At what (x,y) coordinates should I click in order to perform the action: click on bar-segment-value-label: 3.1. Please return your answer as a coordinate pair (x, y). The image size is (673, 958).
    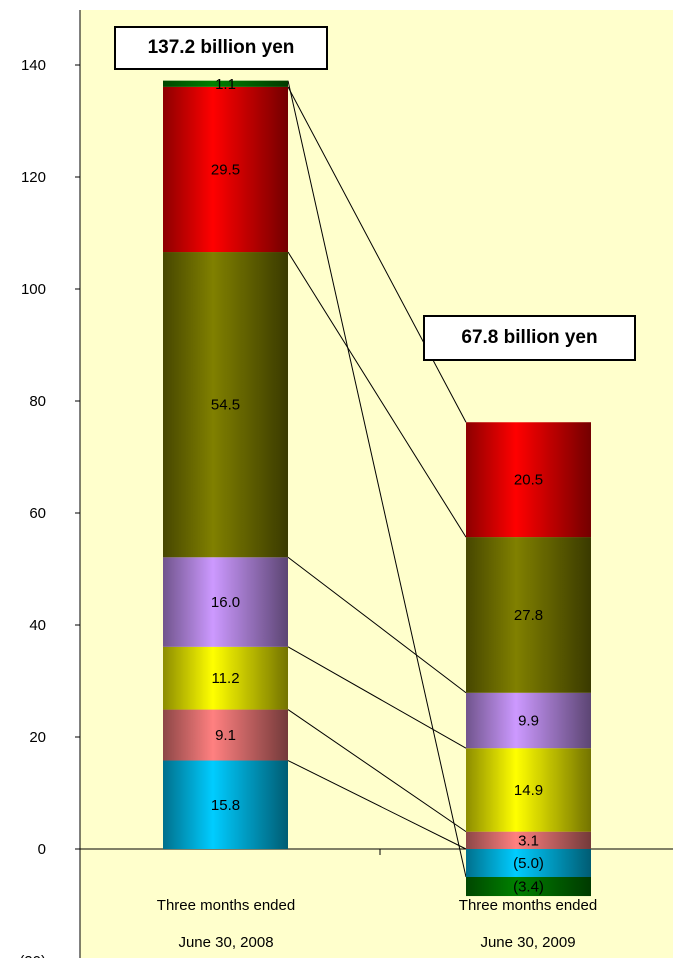
    Looking at the image, I should click on (528, 840).